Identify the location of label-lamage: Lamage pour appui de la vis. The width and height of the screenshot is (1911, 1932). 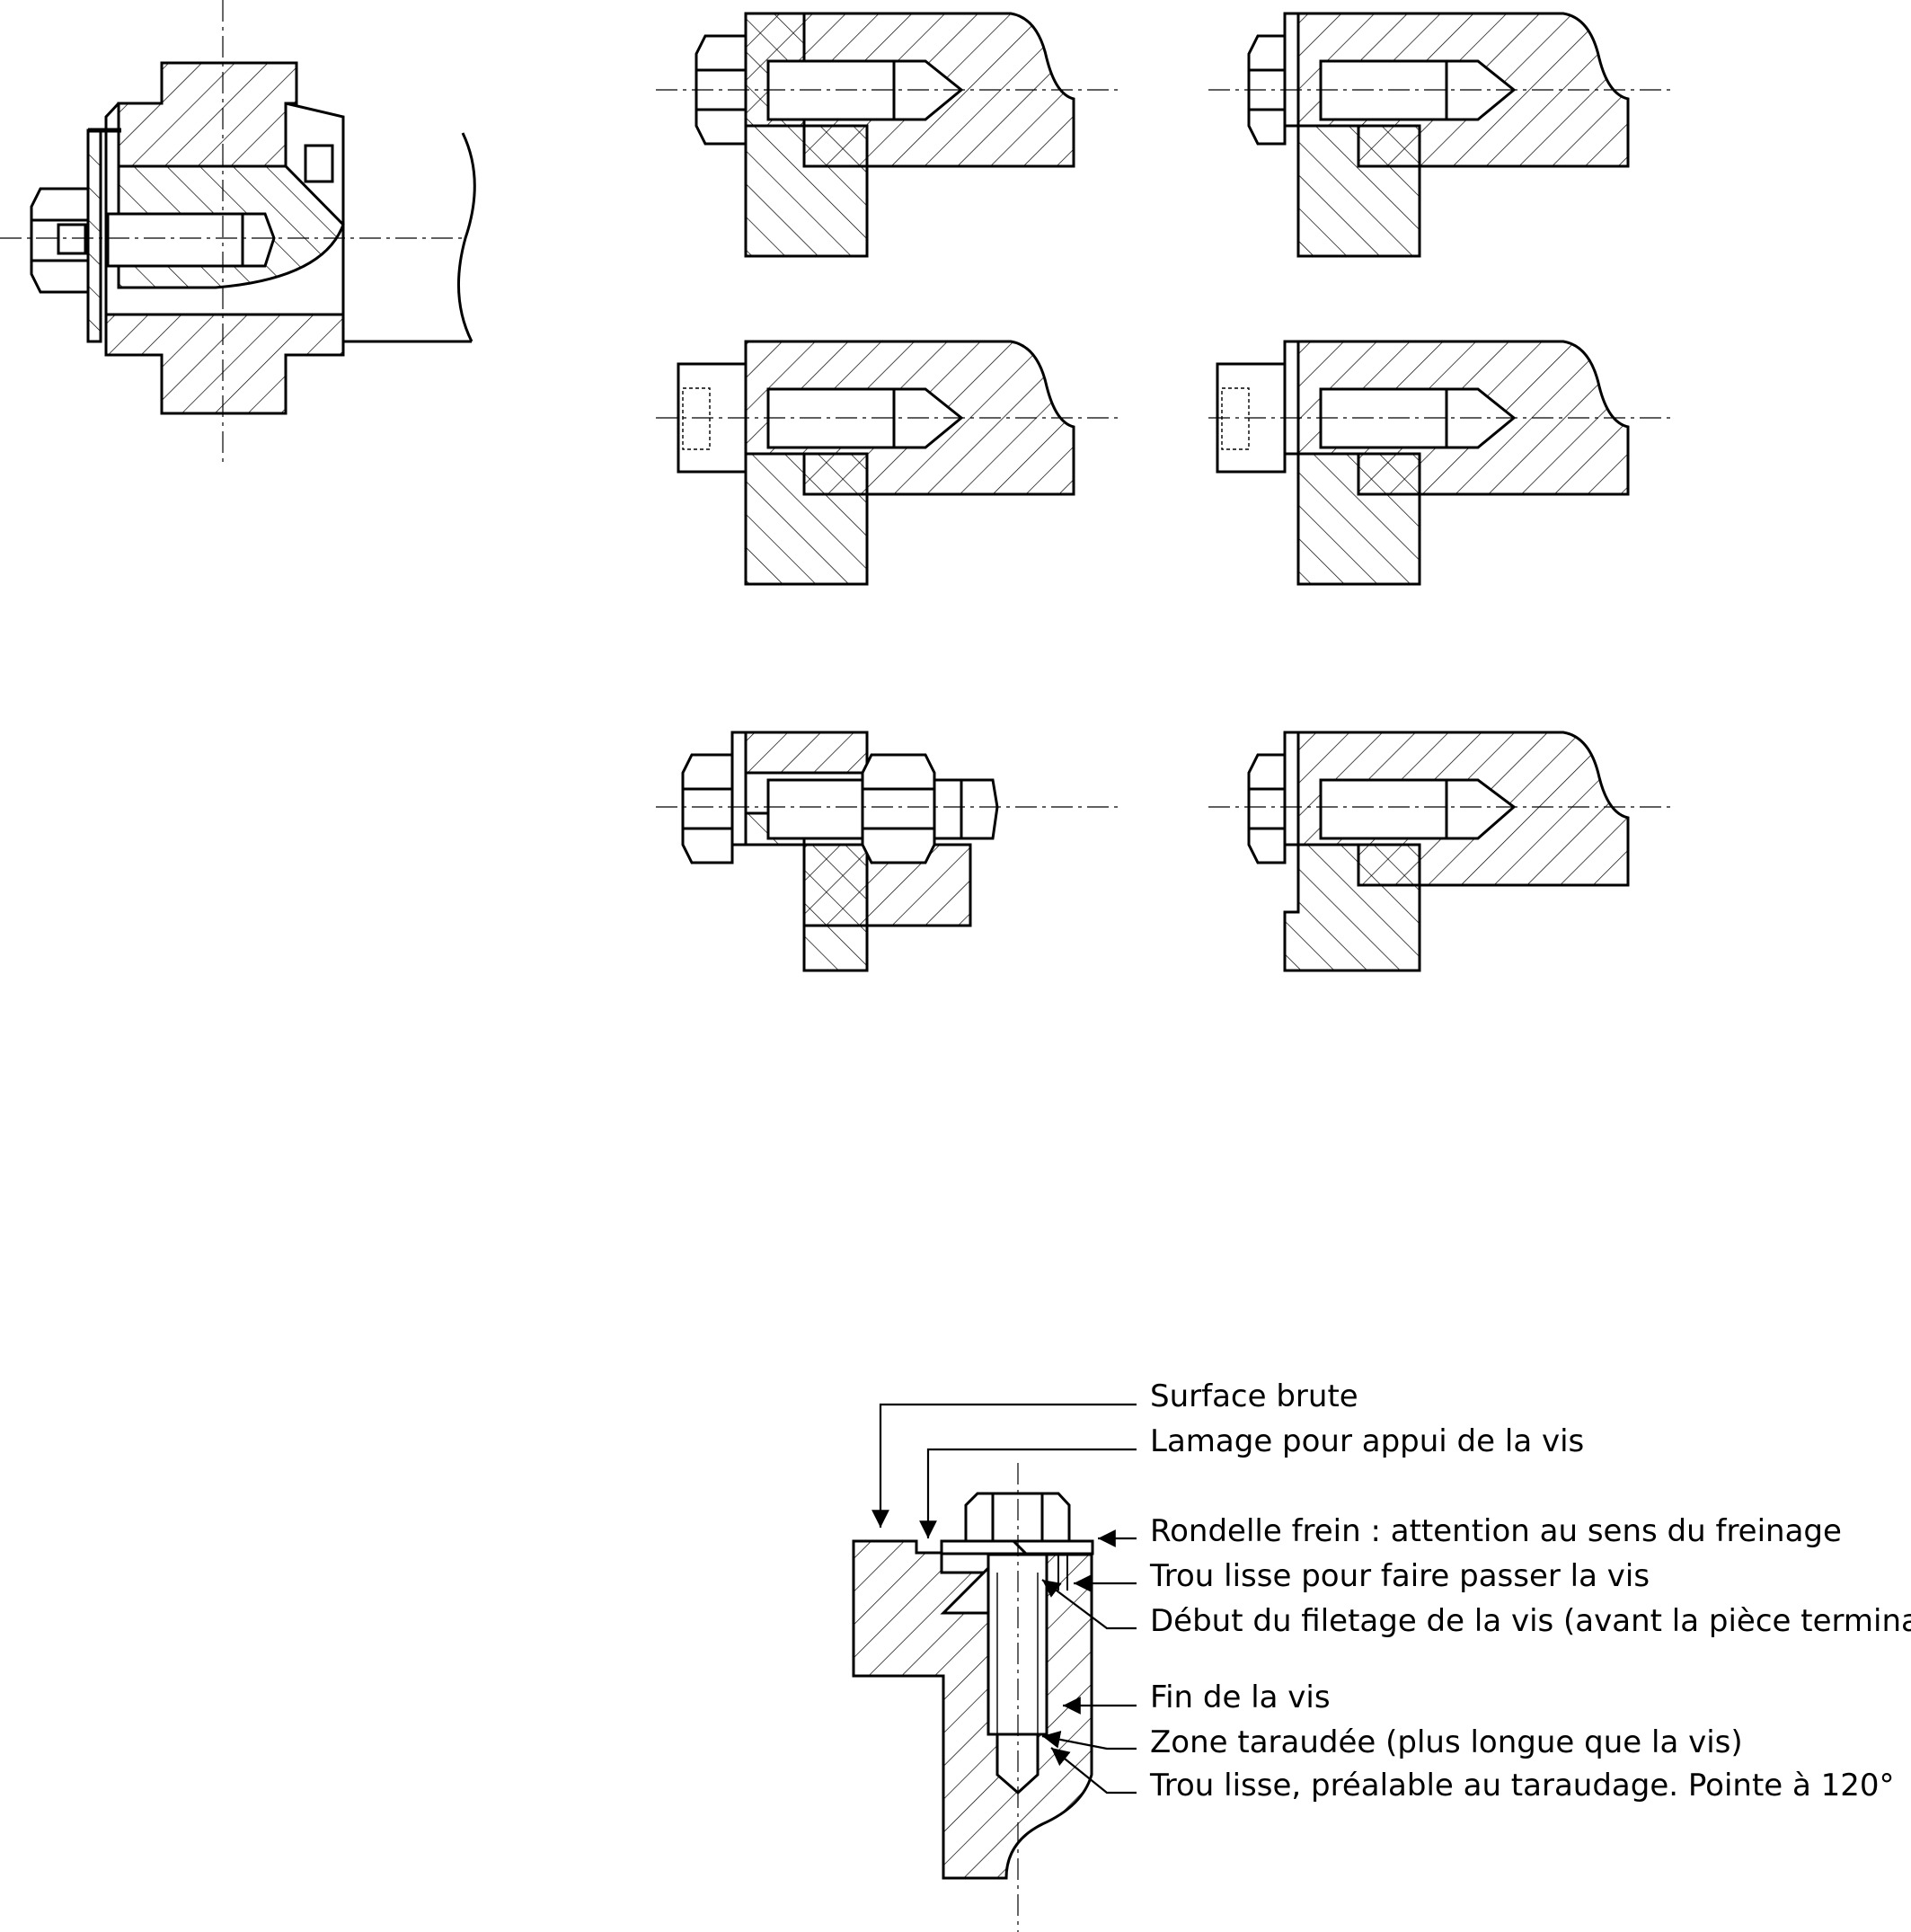
(1367, 1441).